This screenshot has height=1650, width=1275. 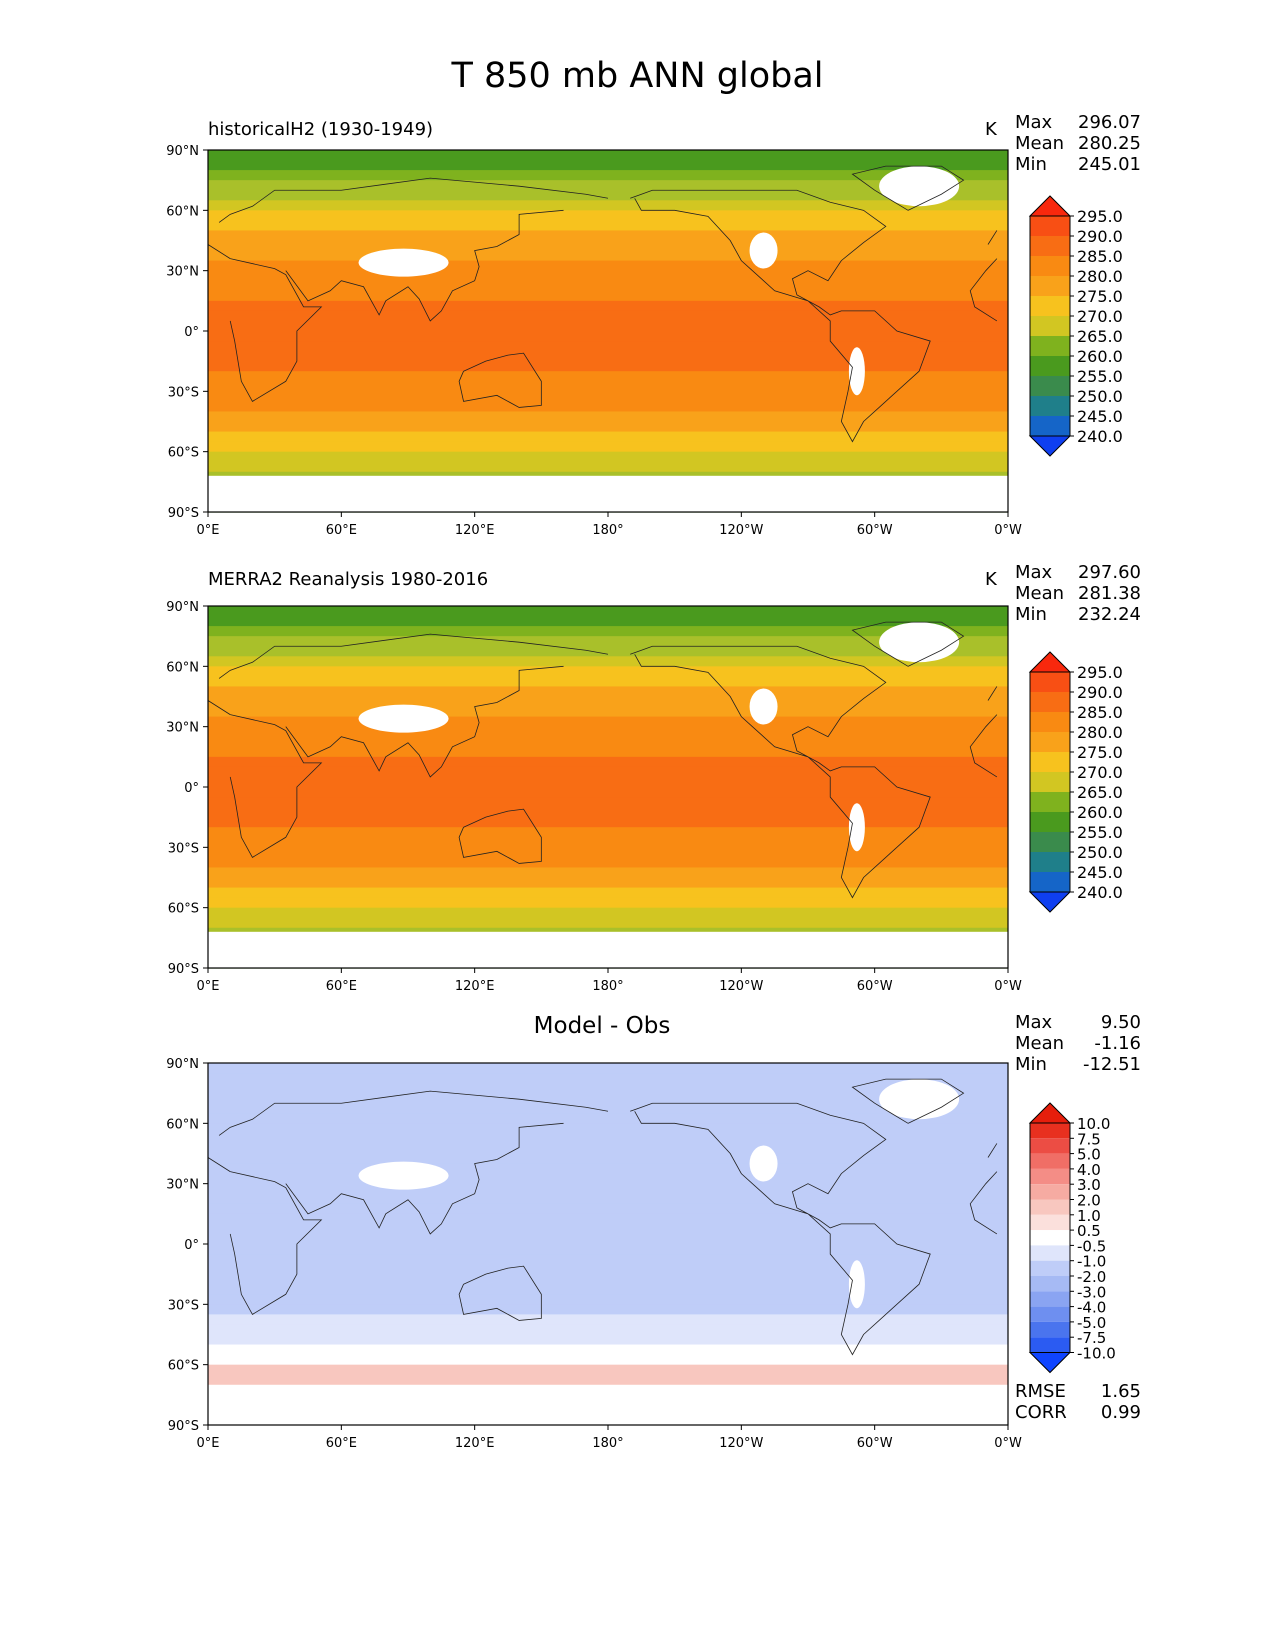 What do you see at coordinates (183, 909) in the screenshot?
I see `lat-tick-label: 60°S` at bounding box center [183, 909].